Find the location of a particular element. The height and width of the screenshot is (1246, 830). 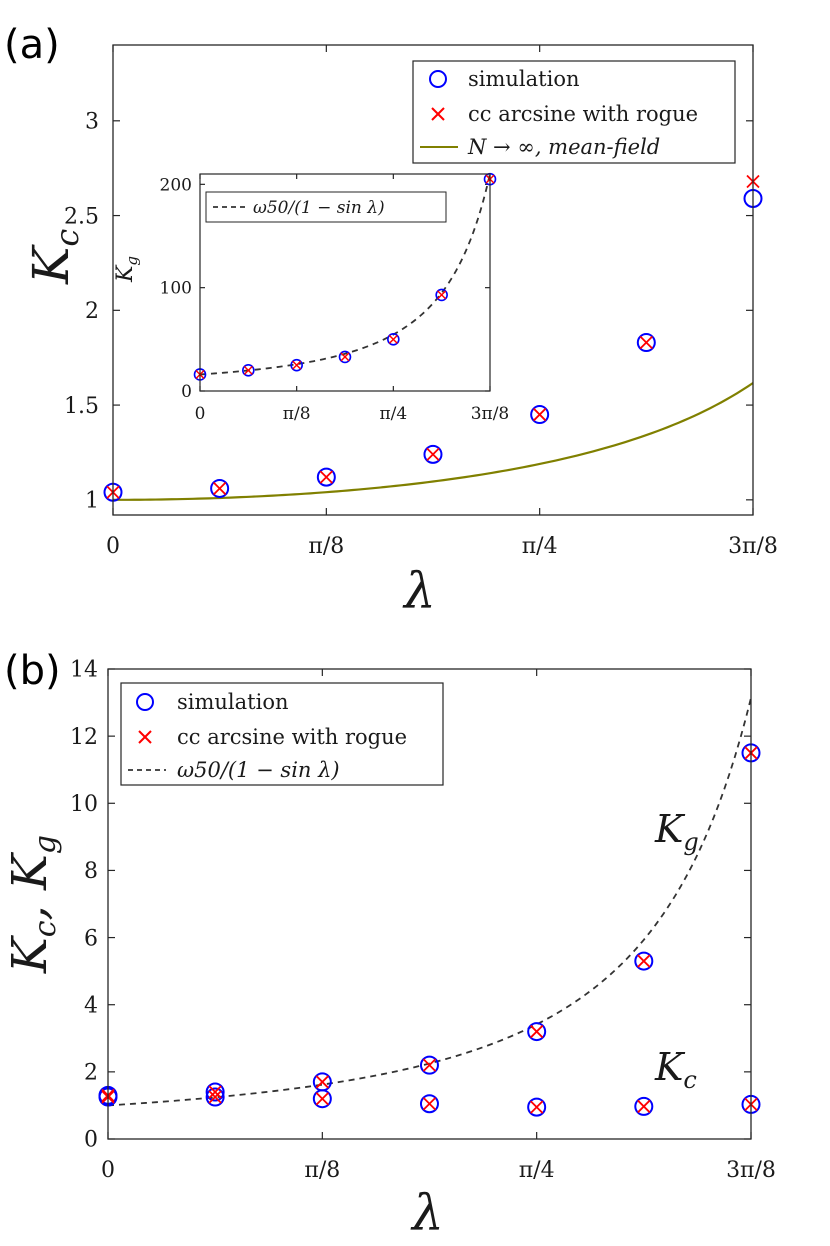

panel-a-legend-meanfield: N → ∞, mean-field is located at coordinates (563, 147).